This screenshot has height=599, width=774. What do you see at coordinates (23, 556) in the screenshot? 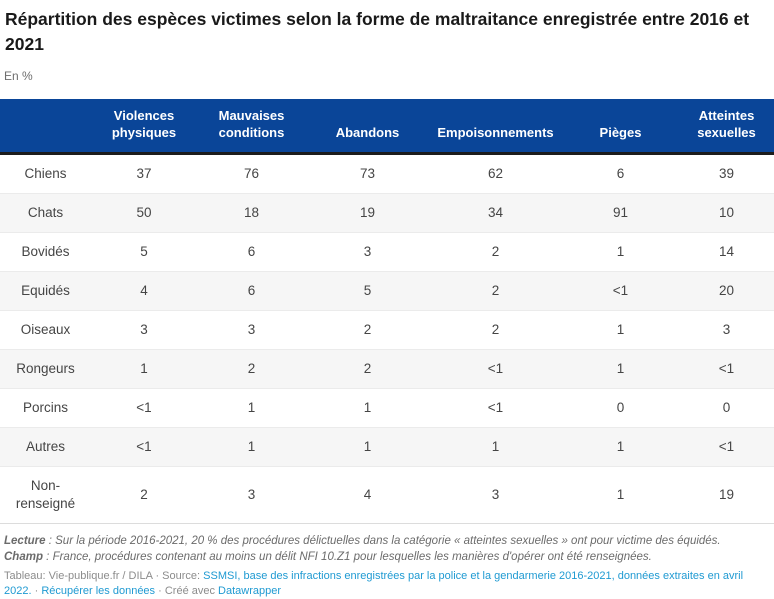
I see `note-champ-label: Champ` at bounding box center [23, 556].